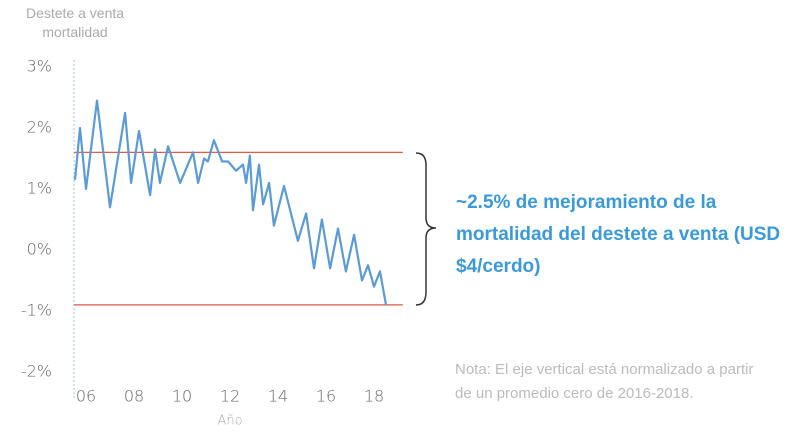  I want to click on y-tick-label: 1%, so click(39, 188).